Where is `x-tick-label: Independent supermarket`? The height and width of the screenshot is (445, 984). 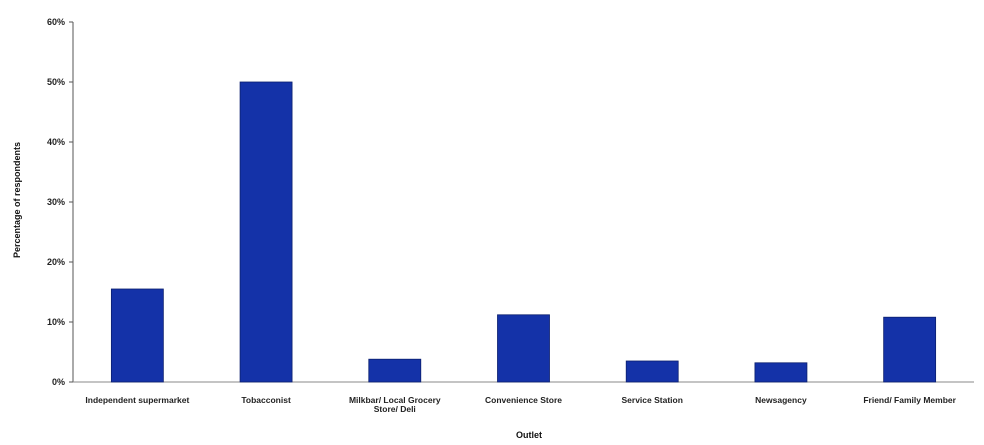
x-tick-label: Independent supermarket is located at coordinates (137, 400).